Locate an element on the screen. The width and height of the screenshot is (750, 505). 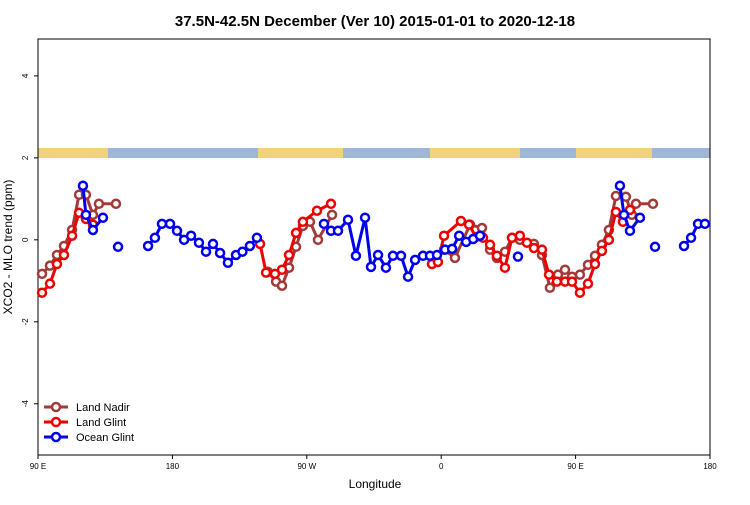
x-tick-label: 90 W is located at coordinates (306, 466).